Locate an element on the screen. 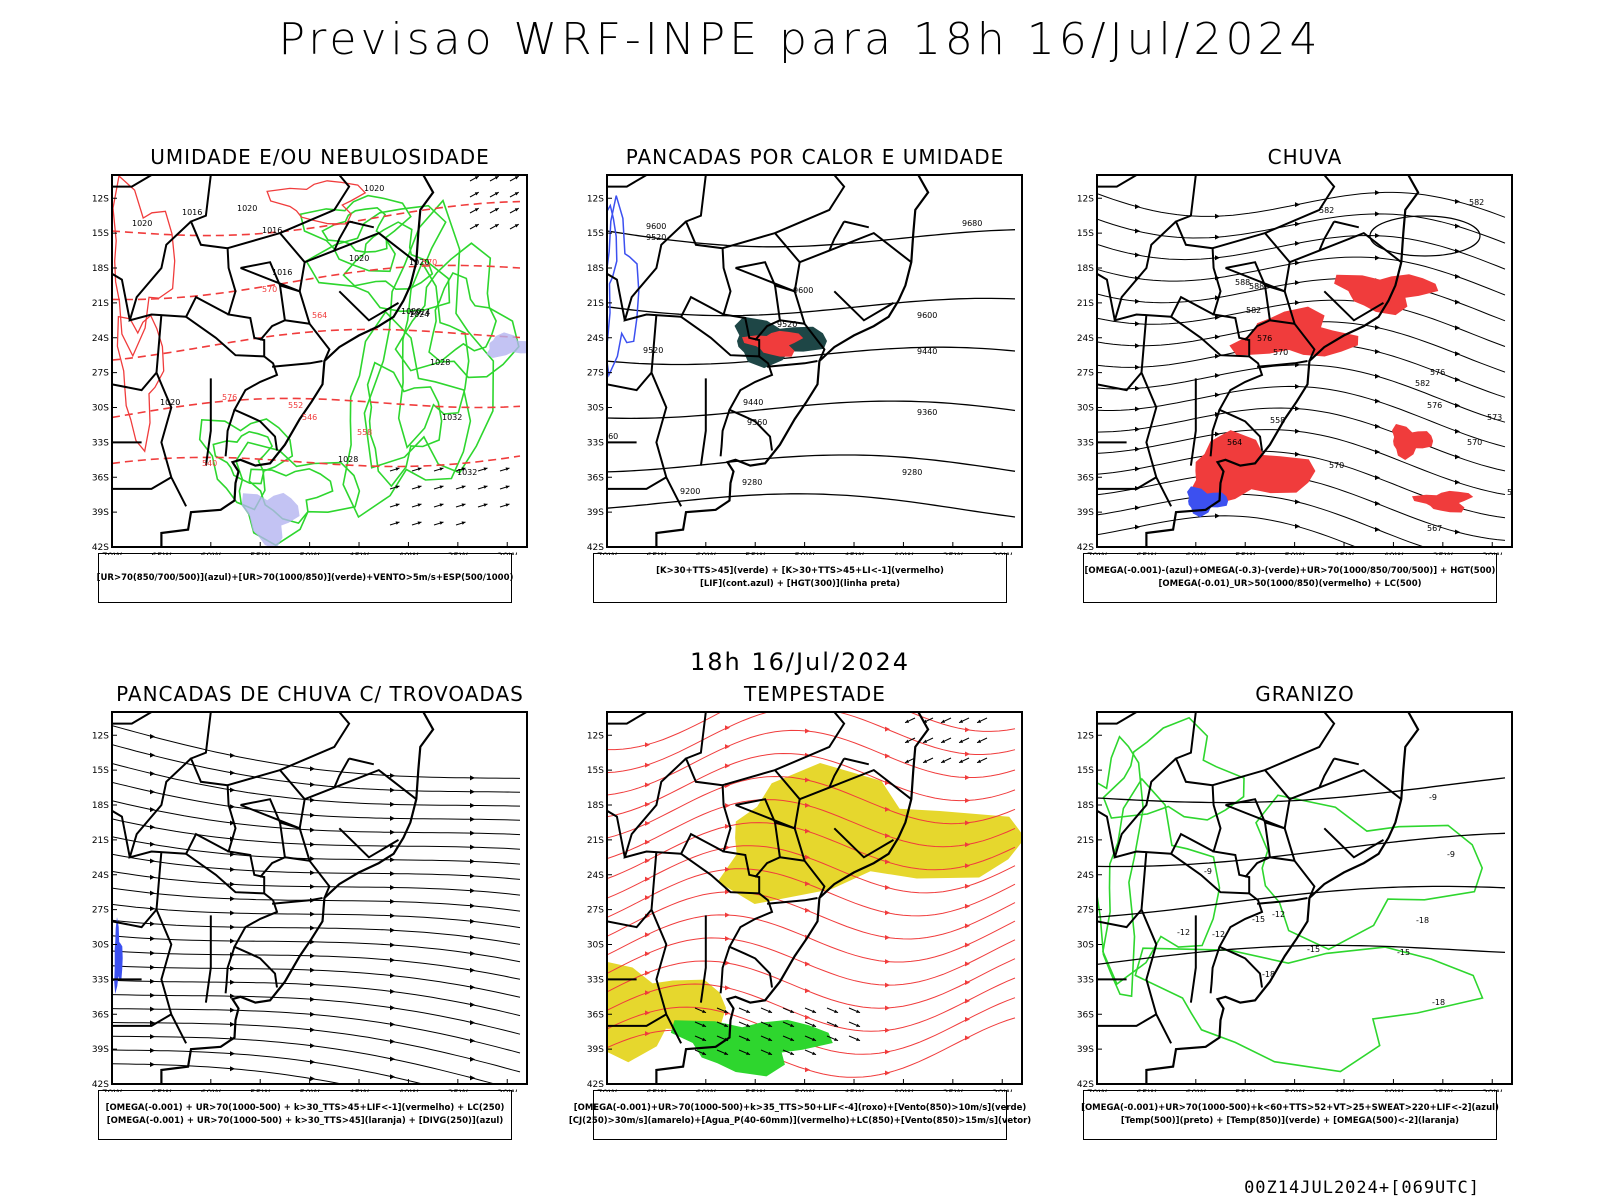 Image resolution: width=1600 pixels, height=1200 pixels. contour-label: -15 is located at coordinates (1258, 919).